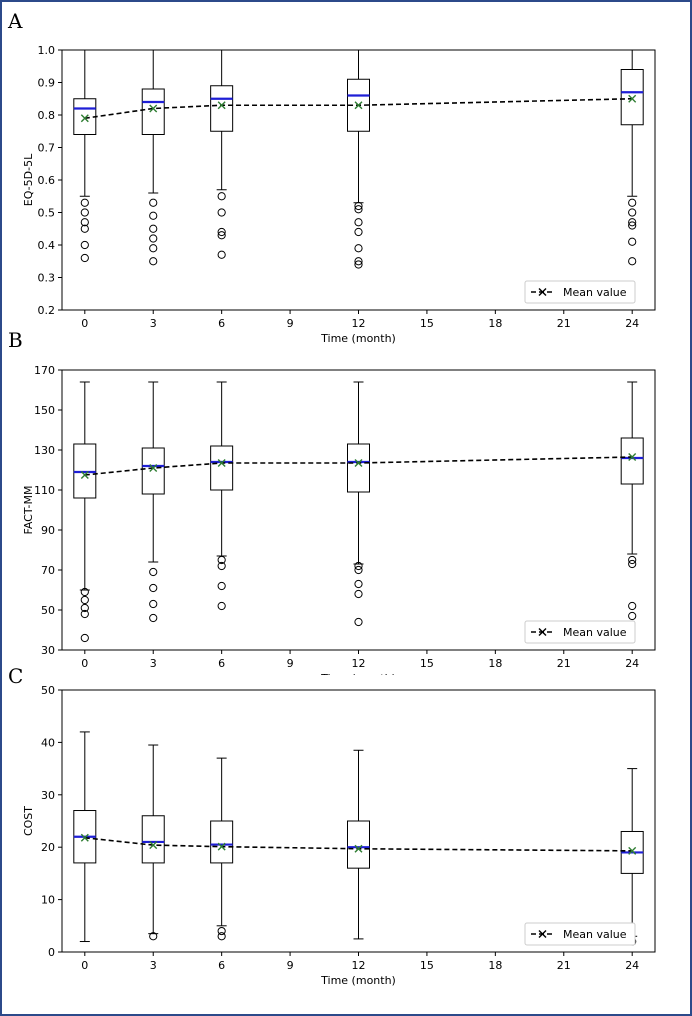 The height and width of the screenshot is (1016, 692). What do you see at coordinates (47, 180) in the screenshot?
I see `y-tick-label: 0.6` at bounding box center [47, 180].